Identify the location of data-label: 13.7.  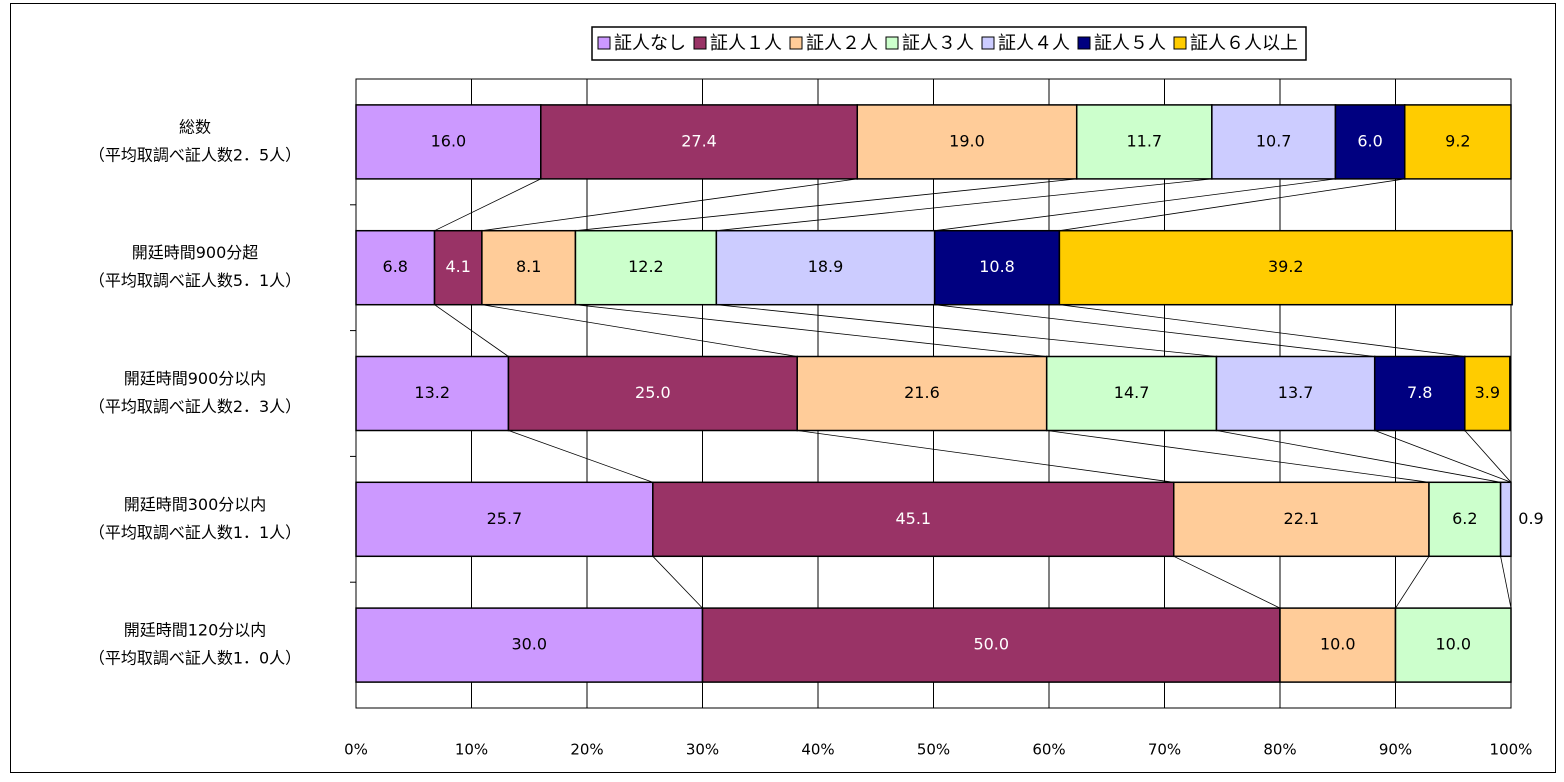
(1296, 392).